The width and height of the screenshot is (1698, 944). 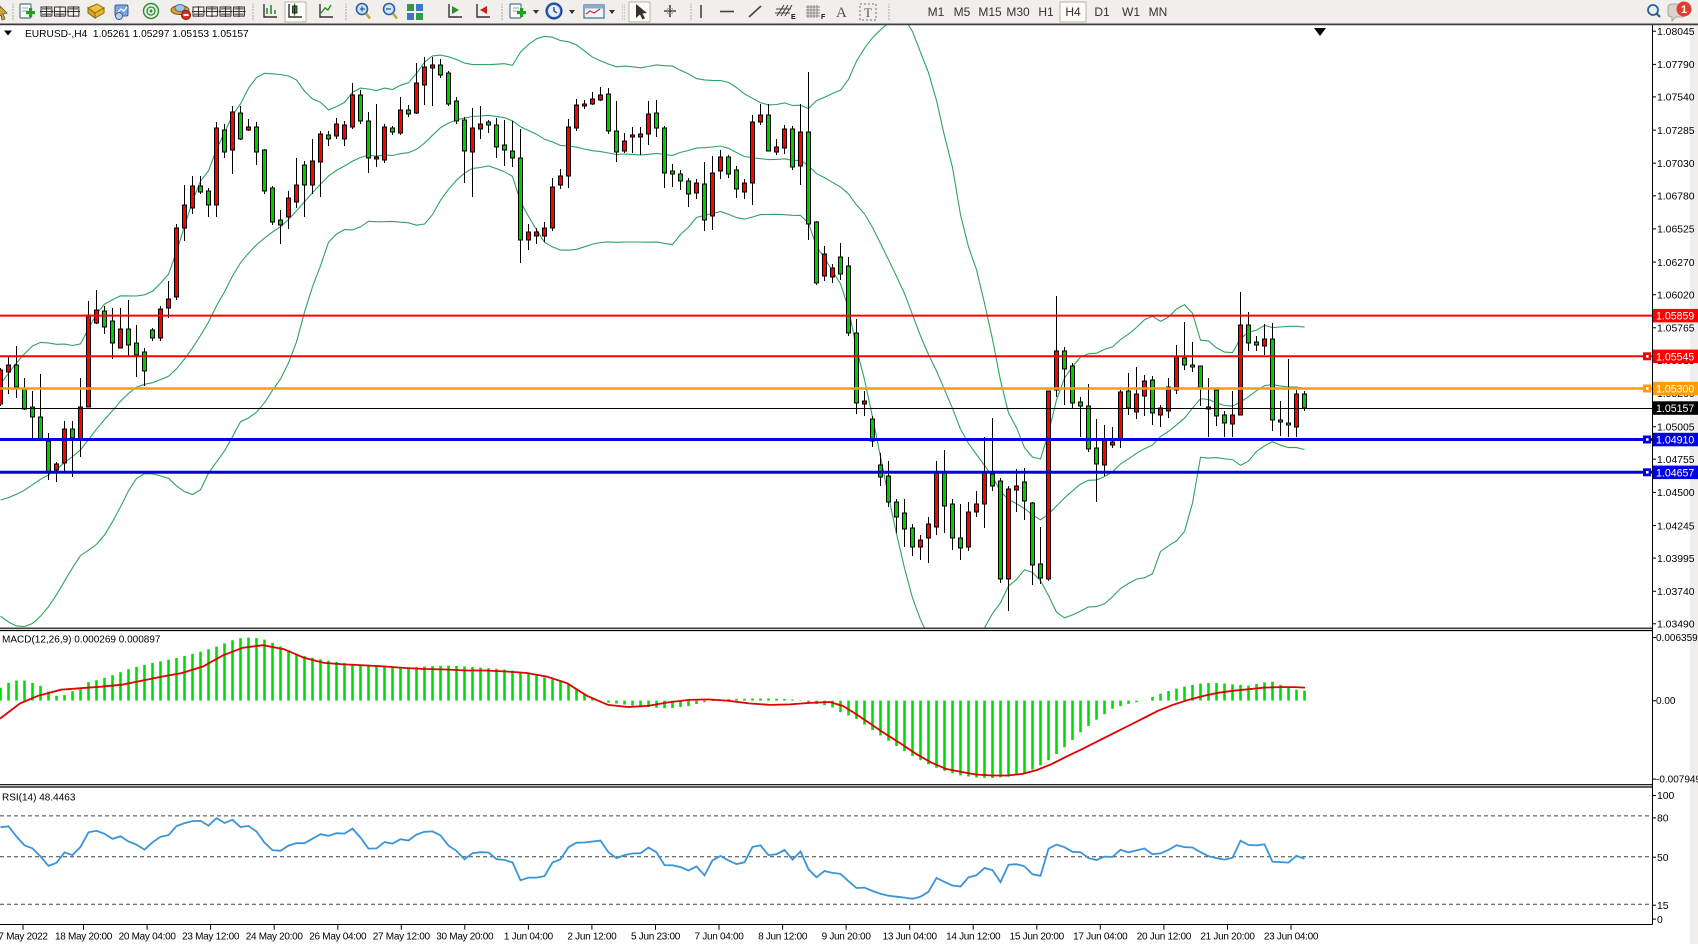 I want to click on svg-text: 1.05765, so click(x=1676, y=329).